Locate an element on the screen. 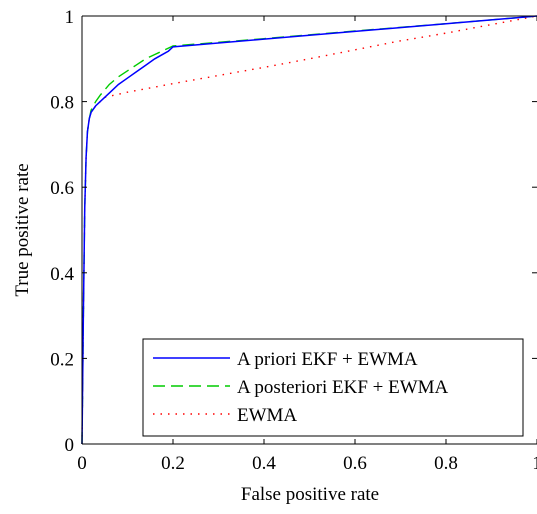  y-axis-label: True positive rate is located at coordinates (22, 229).